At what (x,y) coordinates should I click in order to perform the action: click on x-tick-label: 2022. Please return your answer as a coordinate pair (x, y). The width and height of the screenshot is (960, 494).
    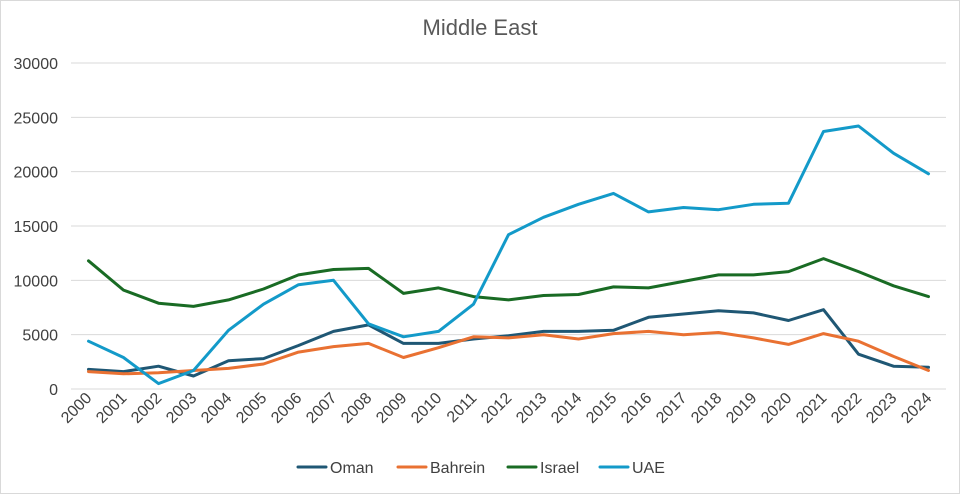
    Looking at the image, I should click on (846, 408).